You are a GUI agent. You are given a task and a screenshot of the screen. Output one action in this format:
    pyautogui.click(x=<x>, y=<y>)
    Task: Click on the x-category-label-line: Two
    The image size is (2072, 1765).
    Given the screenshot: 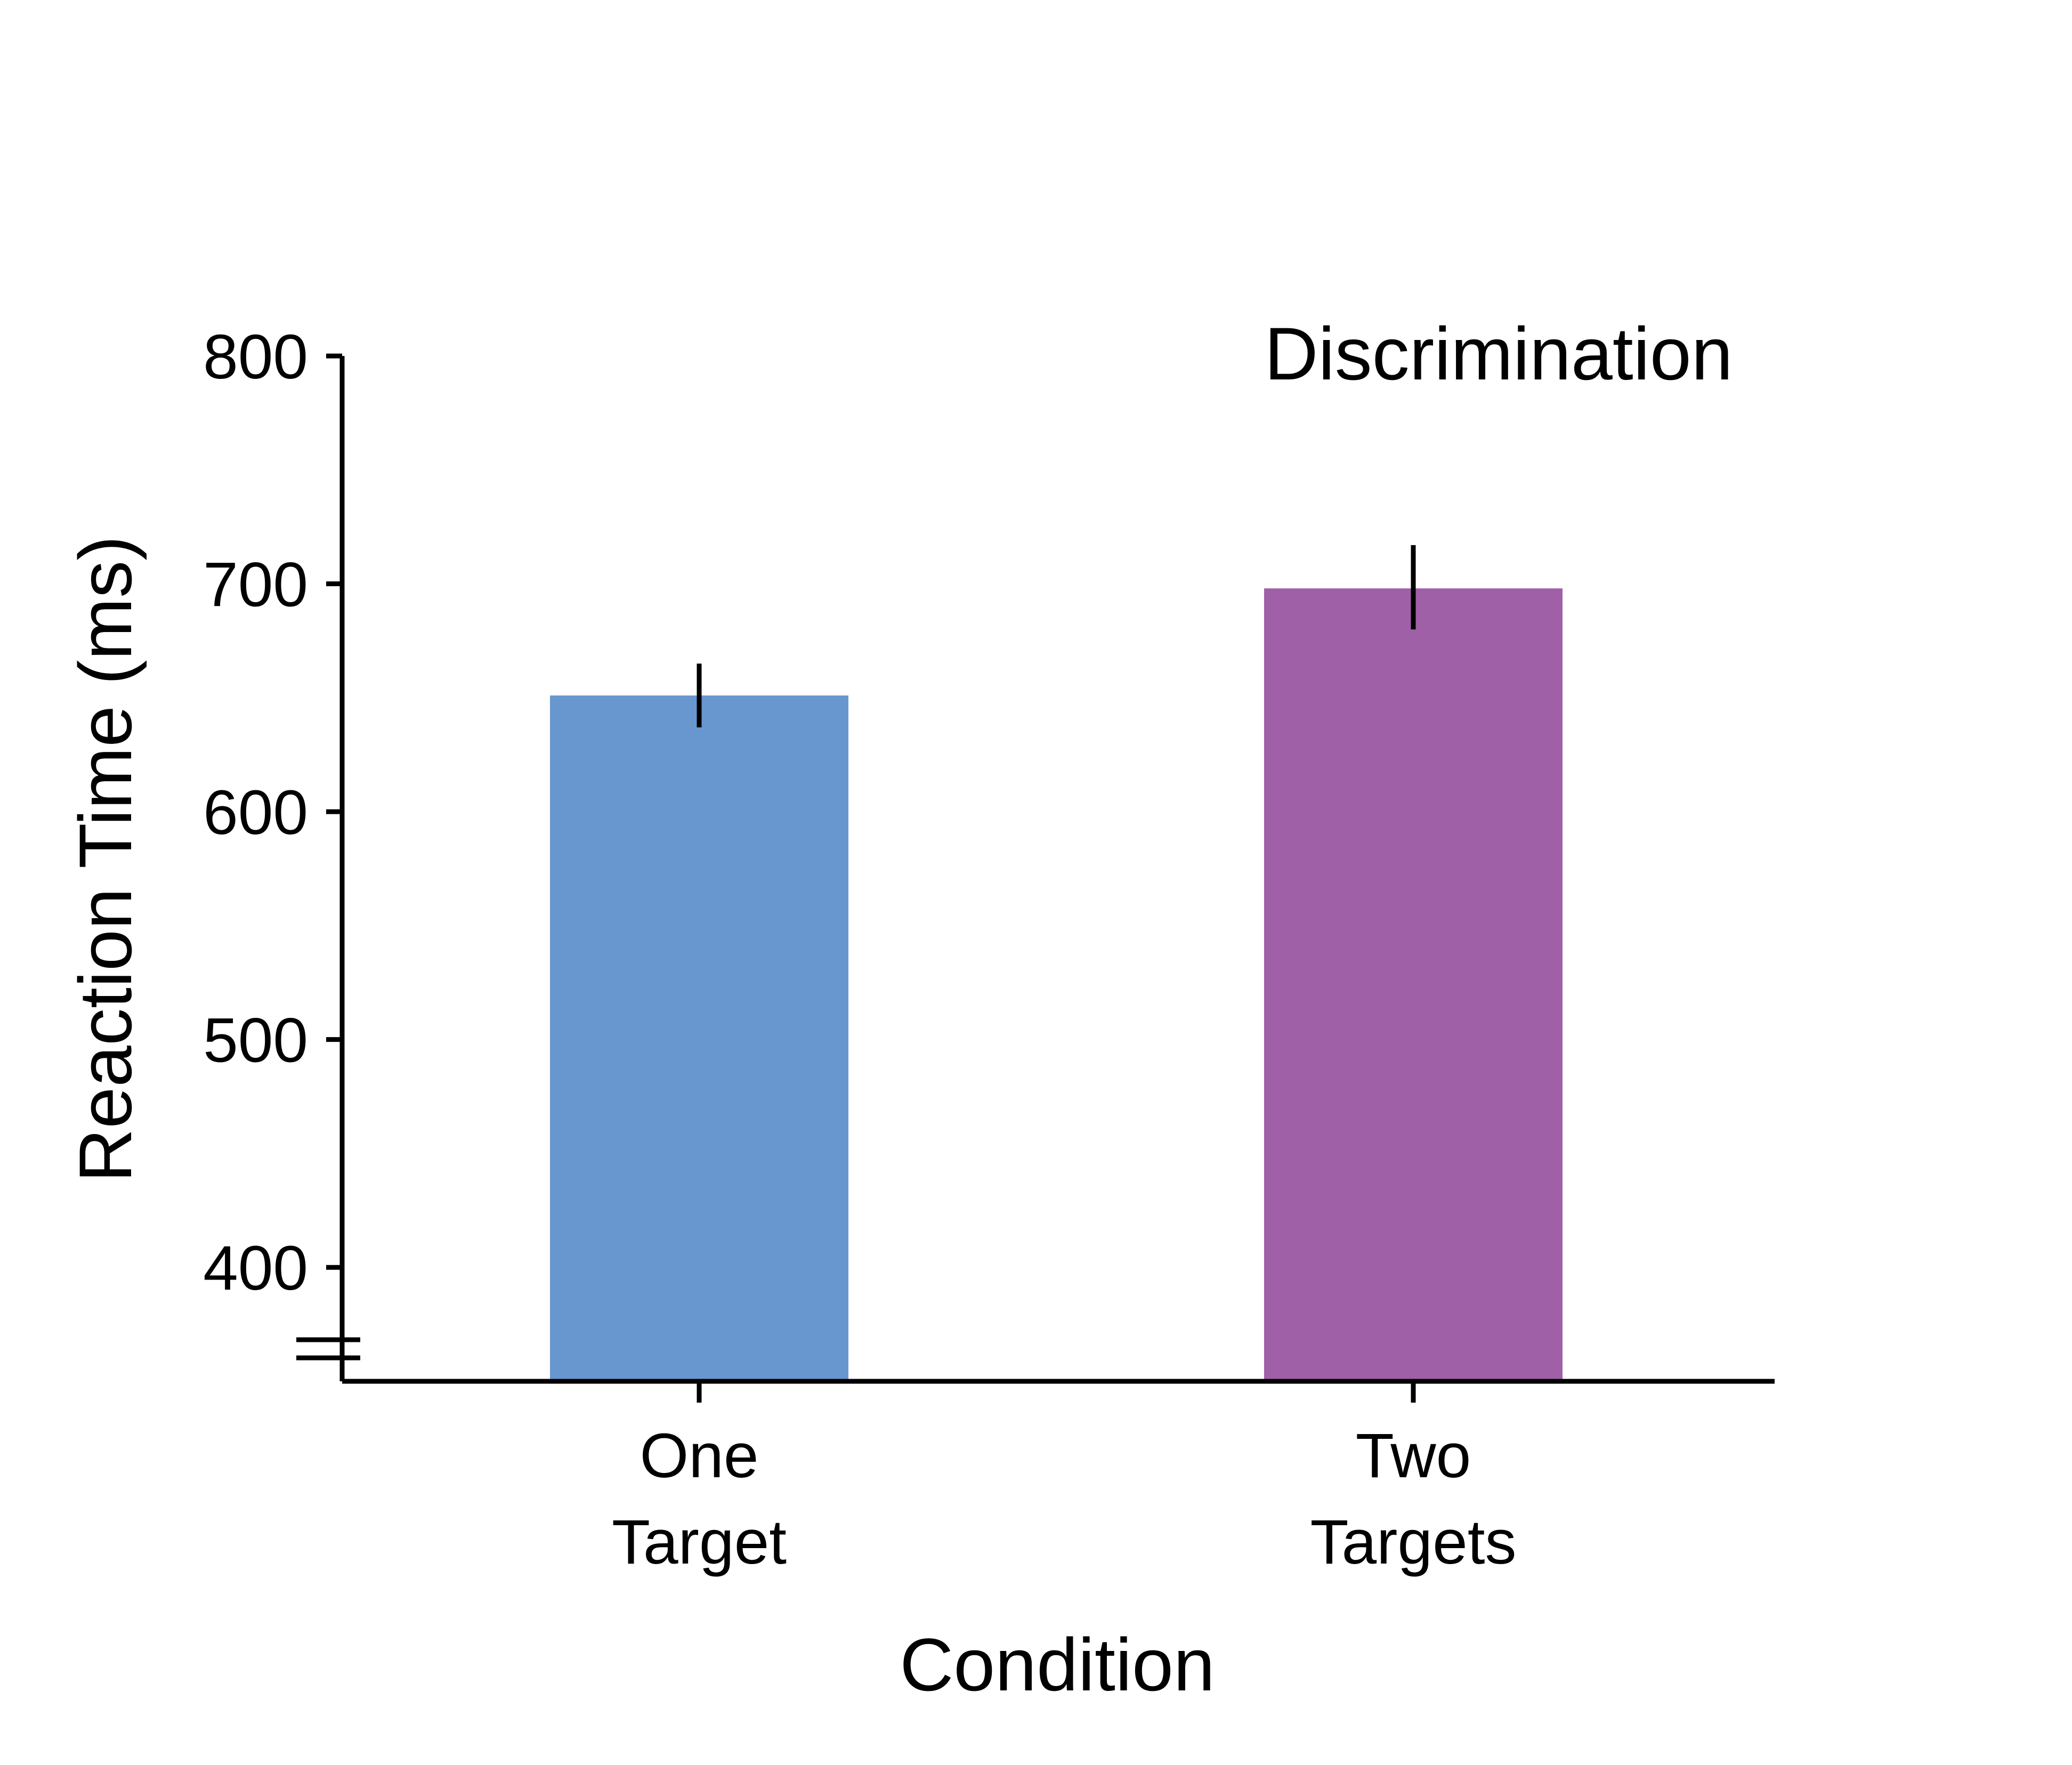 What is the action you would take?
    pyautogui.click(x=1413, y=1456)
    